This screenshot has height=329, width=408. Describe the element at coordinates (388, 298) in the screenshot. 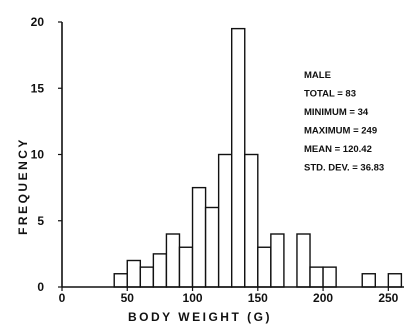

I see `x-tick-label: 250` at that location.